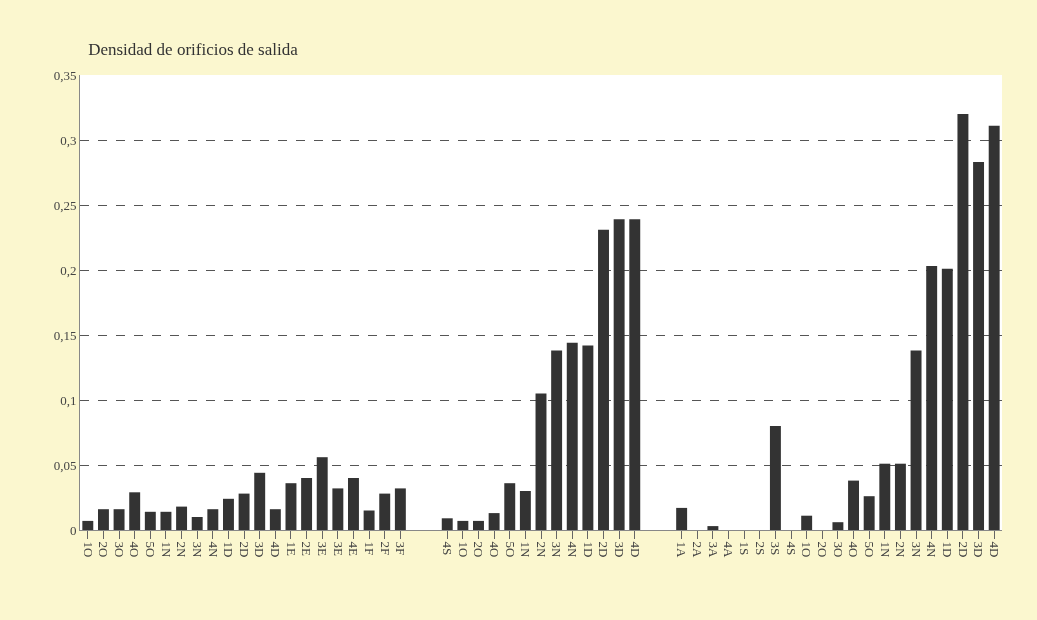 The width and height of the screenshot is (1037, 620). What do you see at coordinates (401, 548) in the screenshot?
I see `x-tick-label: 3F` at bounding box center [401, 548].